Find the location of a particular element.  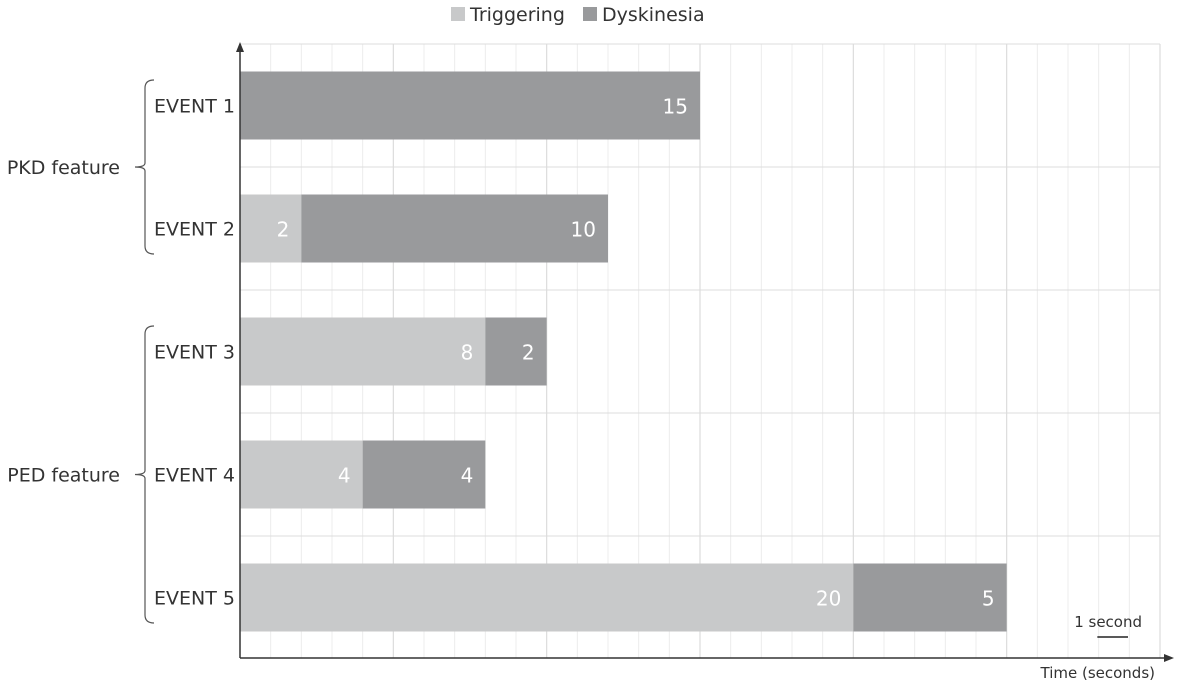

legend-label: Triggering is located at coordinates (517, 15).